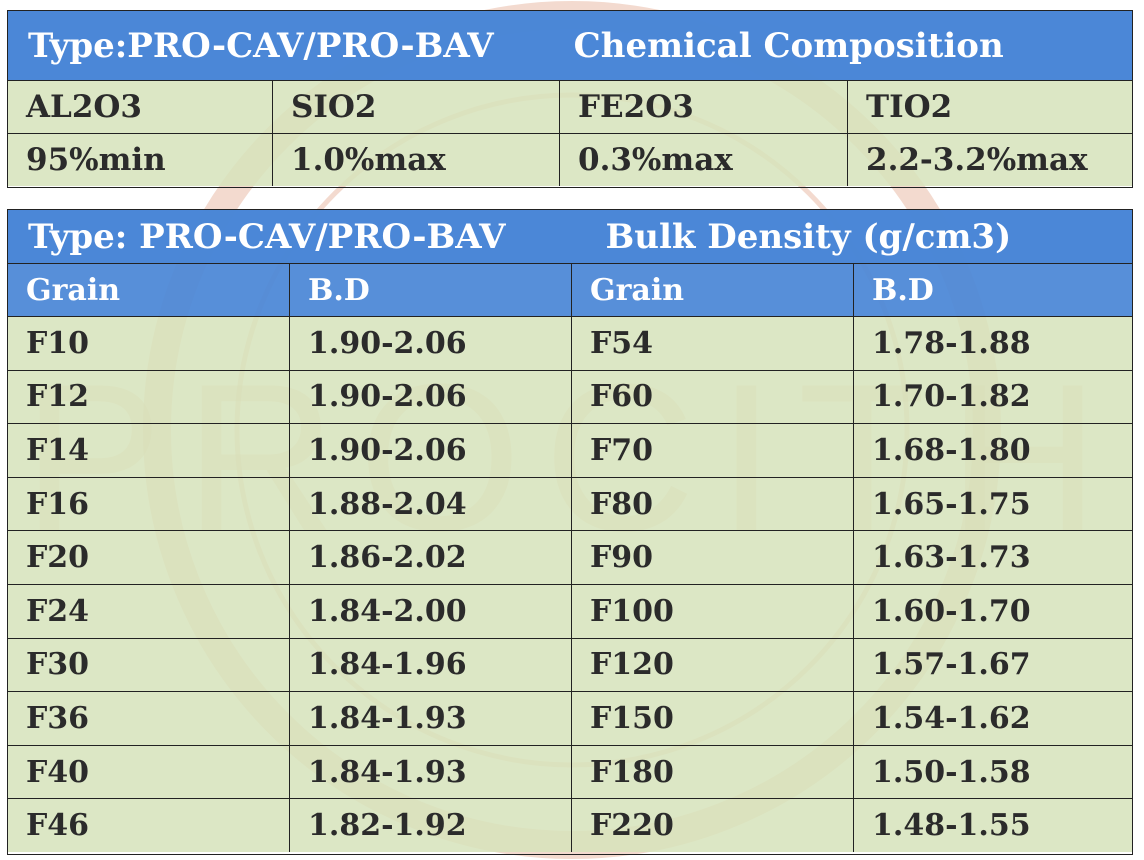 The height and width of the screenshot is (860, 1144). Describe the element at coordinates (788, 45) in the screenshot. I see `chemical-title-name: Chemical Composition` at that location.